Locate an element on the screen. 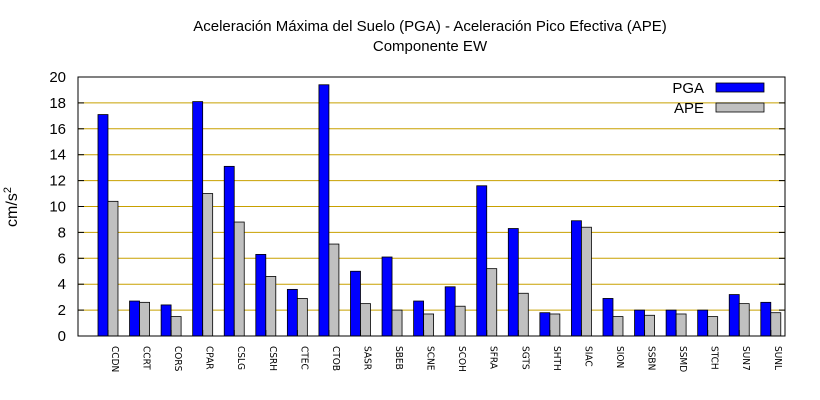 The width and height of the screenshot is (820, 400). bar-pga-sgts is located at coordinates (513, 282).